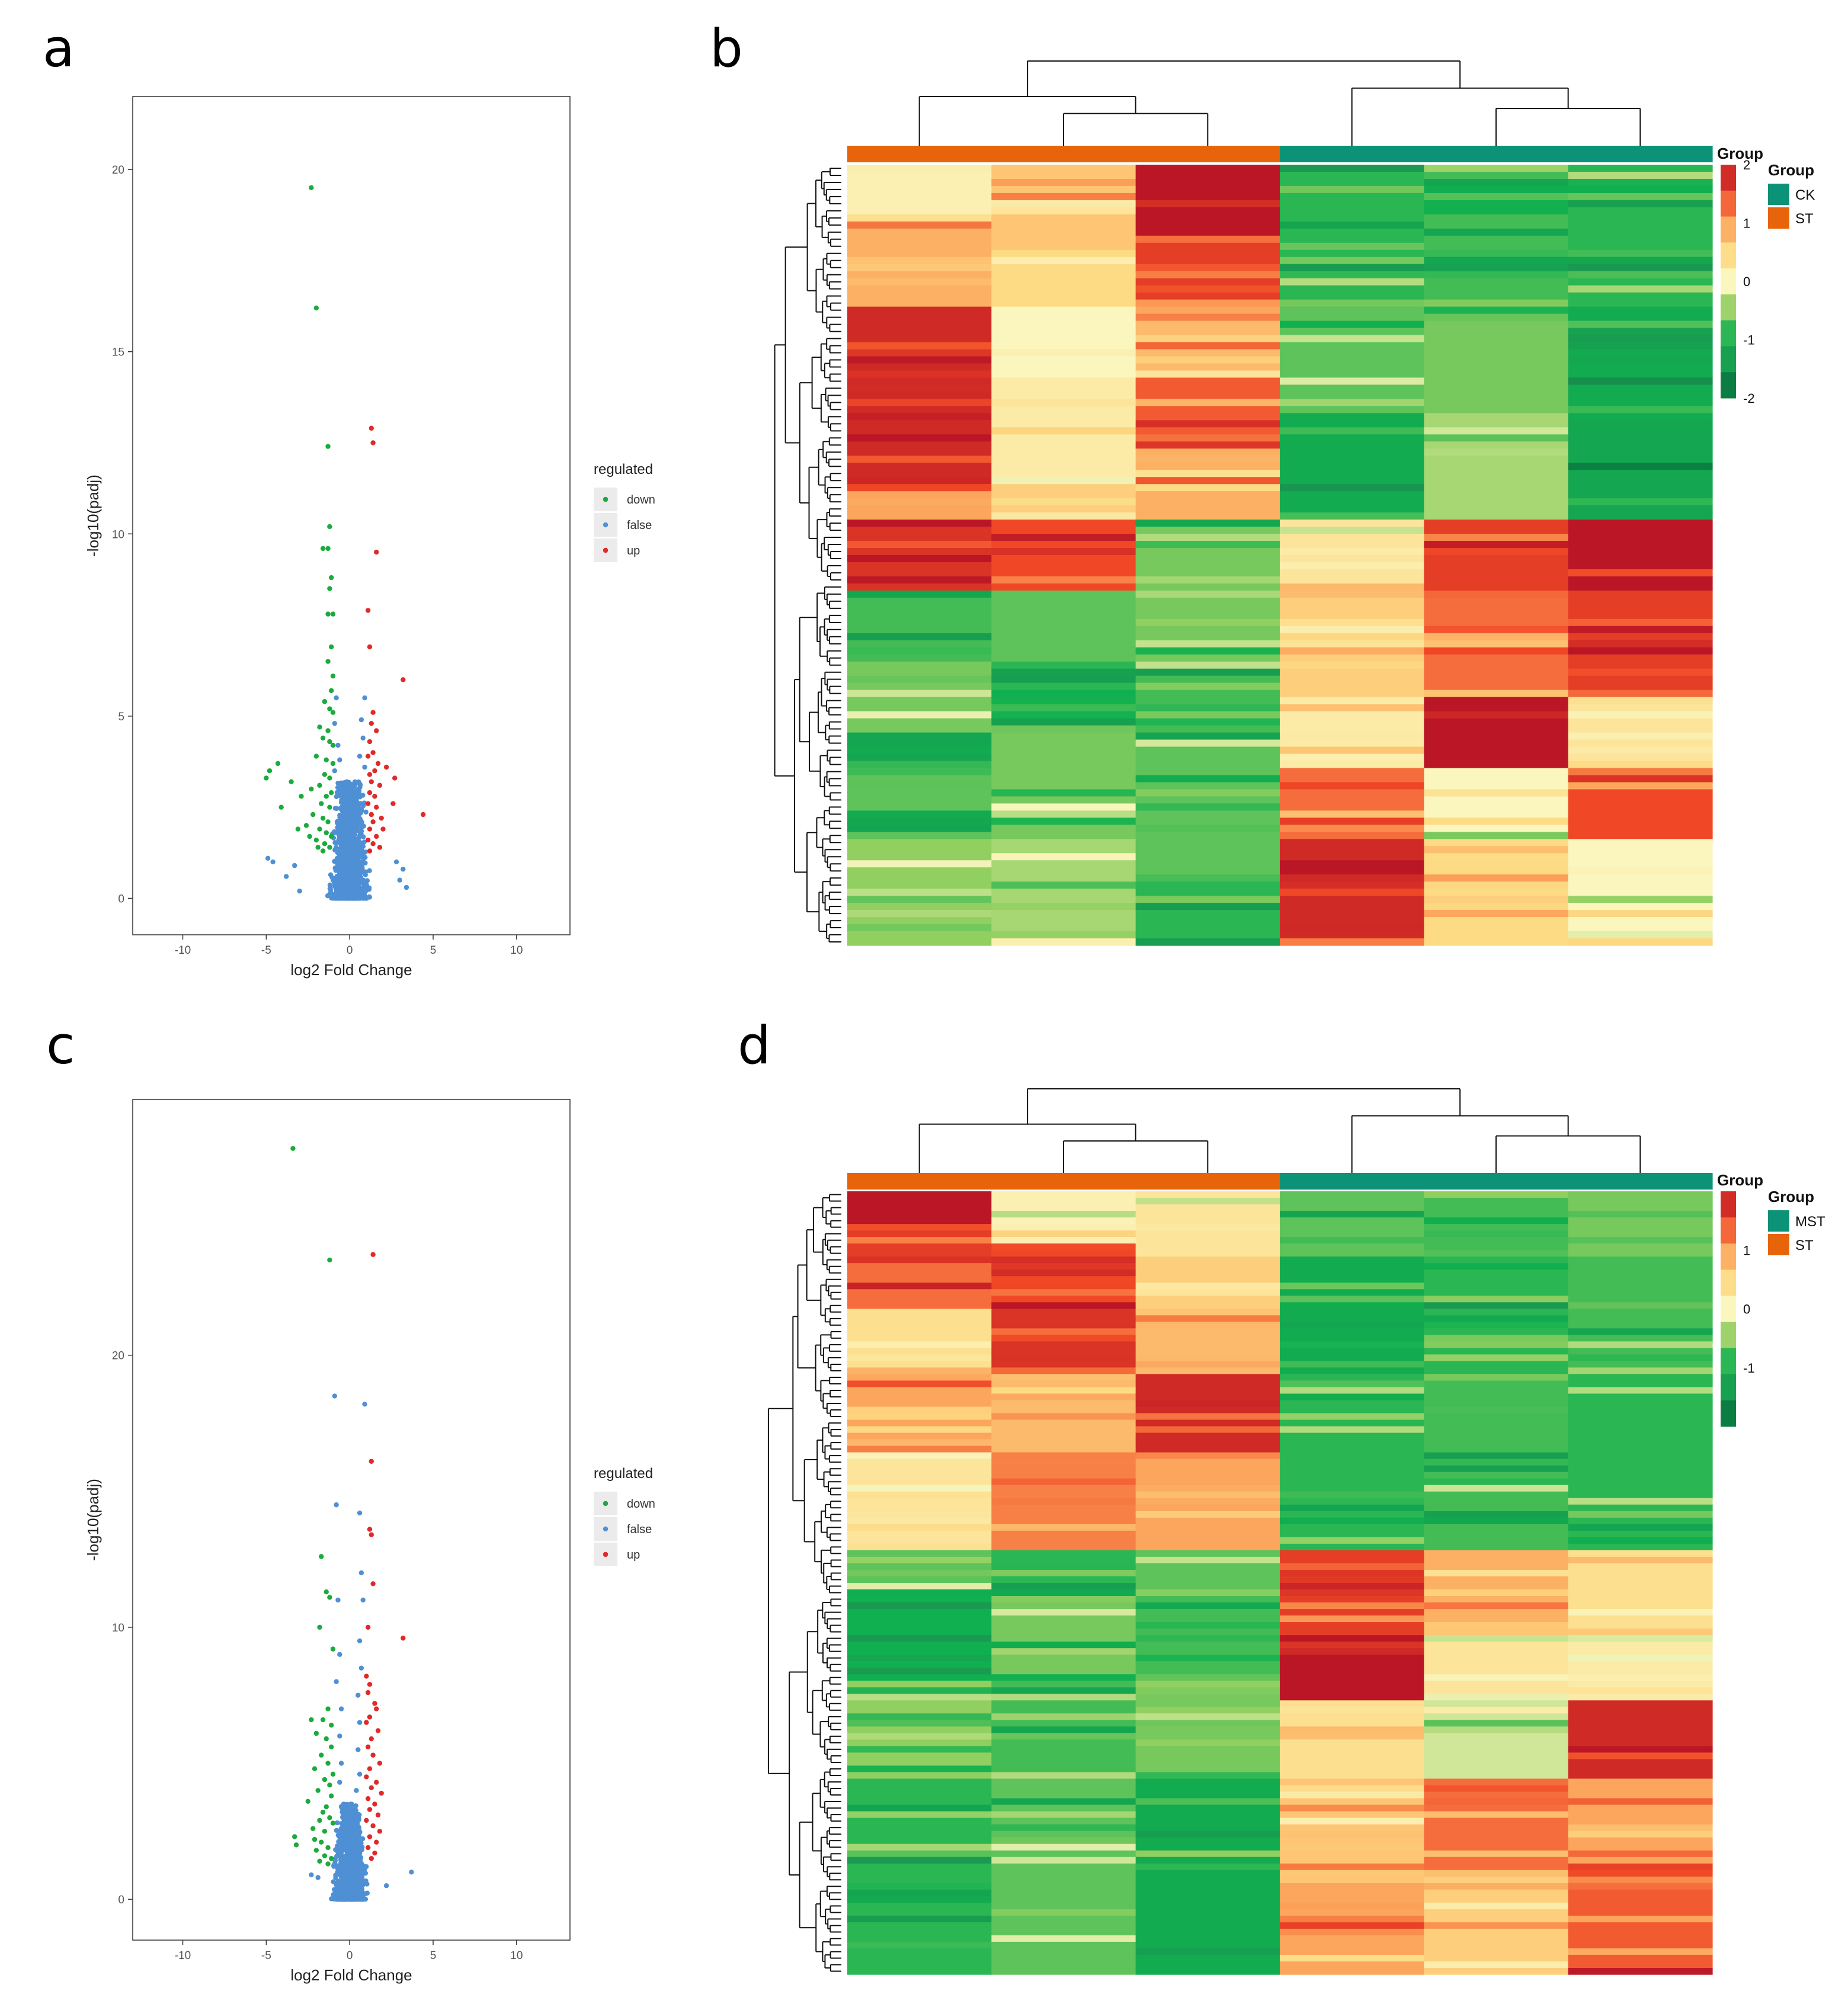  I want to click on color-scale-tick: 2, so click(1746, 165).